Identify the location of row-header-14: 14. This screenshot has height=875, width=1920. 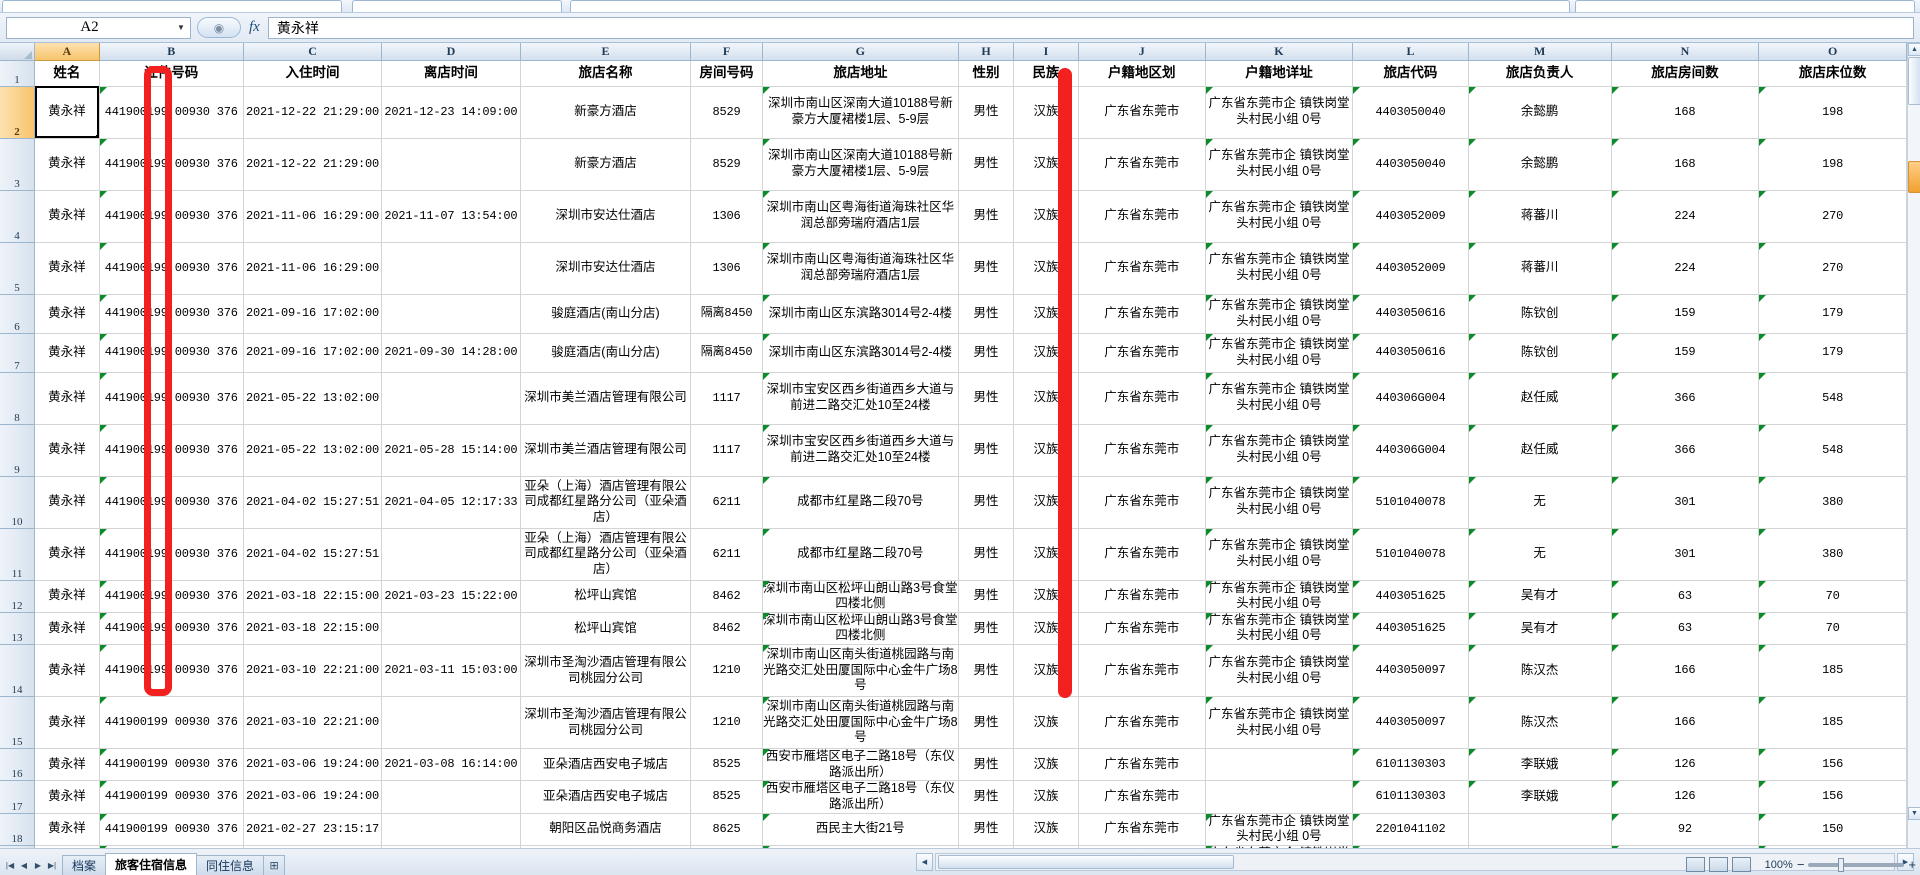
(18, 670).